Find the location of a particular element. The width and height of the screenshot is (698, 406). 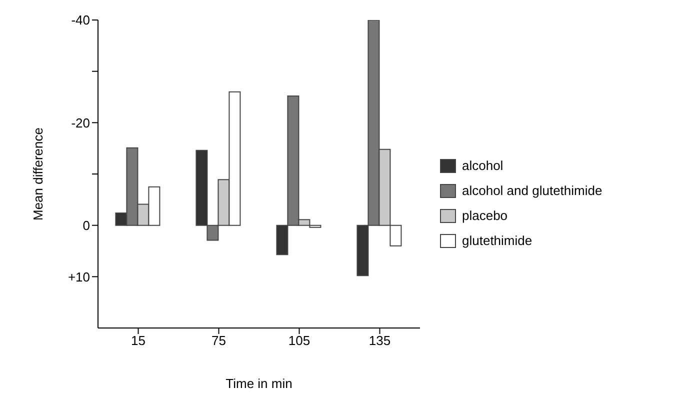

x-tick-label: 135 is located at coordinates (379, 340).